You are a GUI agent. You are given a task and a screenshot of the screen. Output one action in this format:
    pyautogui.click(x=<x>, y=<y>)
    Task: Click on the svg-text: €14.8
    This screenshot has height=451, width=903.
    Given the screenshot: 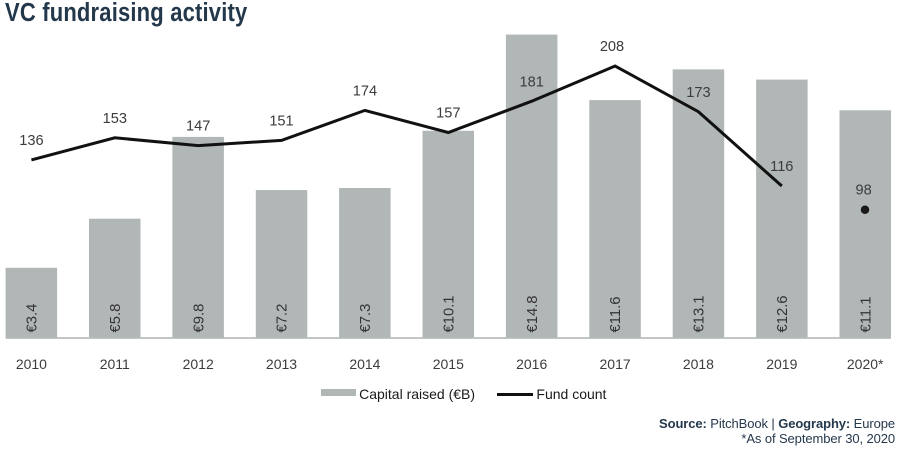 What is the action you would take?
    pyautogui.click(x=533, y=313)
    